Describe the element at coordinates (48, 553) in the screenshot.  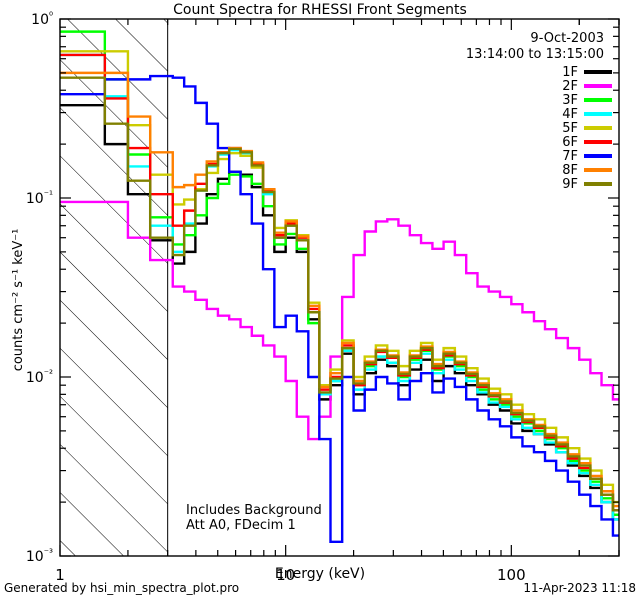
I see `y-tick-exponent: ⁻³` at that location.